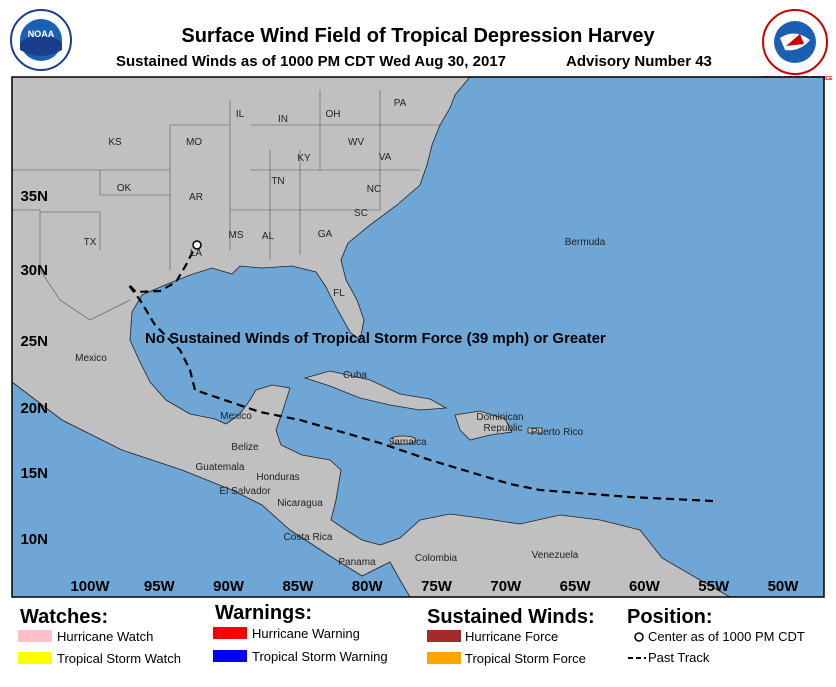 The height and width of the screenshot is (687, 836). What do you see at coordinates (34, 341) in the screenshot?
I see `lat-label: 25N` at bounding box center [34, 341].